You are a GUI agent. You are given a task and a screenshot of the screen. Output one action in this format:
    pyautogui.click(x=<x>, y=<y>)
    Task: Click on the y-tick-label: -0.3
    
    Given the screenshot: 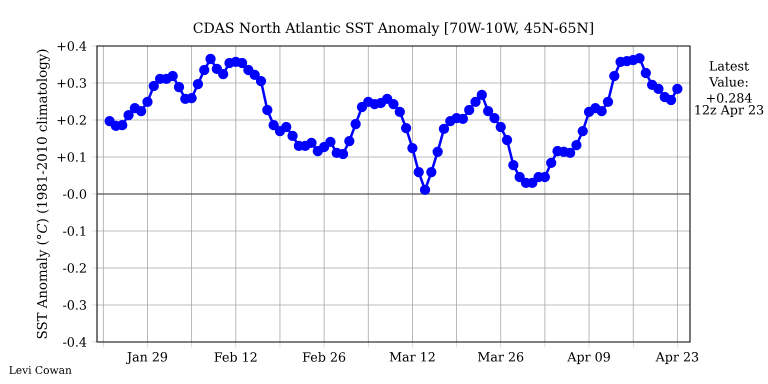 What is the action you would take?
    pyautogui.click(x=74, y=305)
    